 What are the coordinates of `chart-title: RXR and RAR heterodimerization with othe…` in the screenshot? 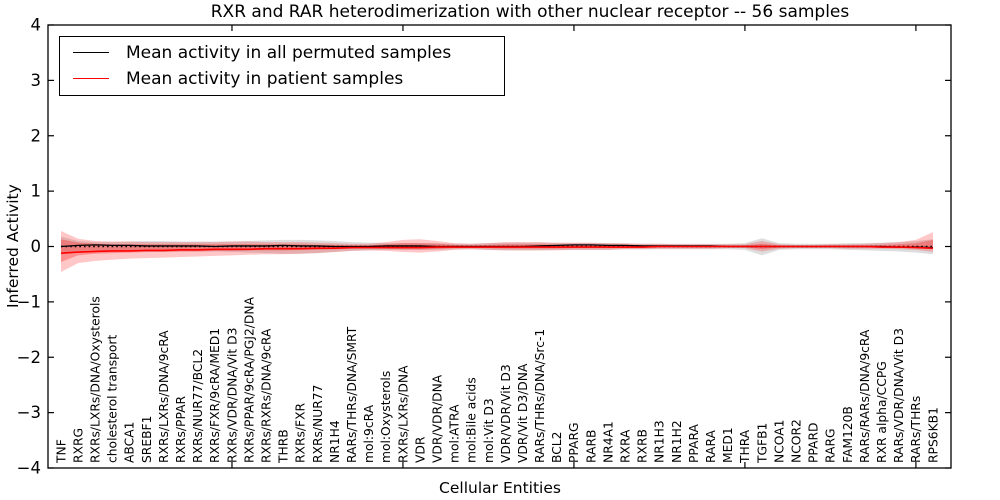 It's located at (530, 12).